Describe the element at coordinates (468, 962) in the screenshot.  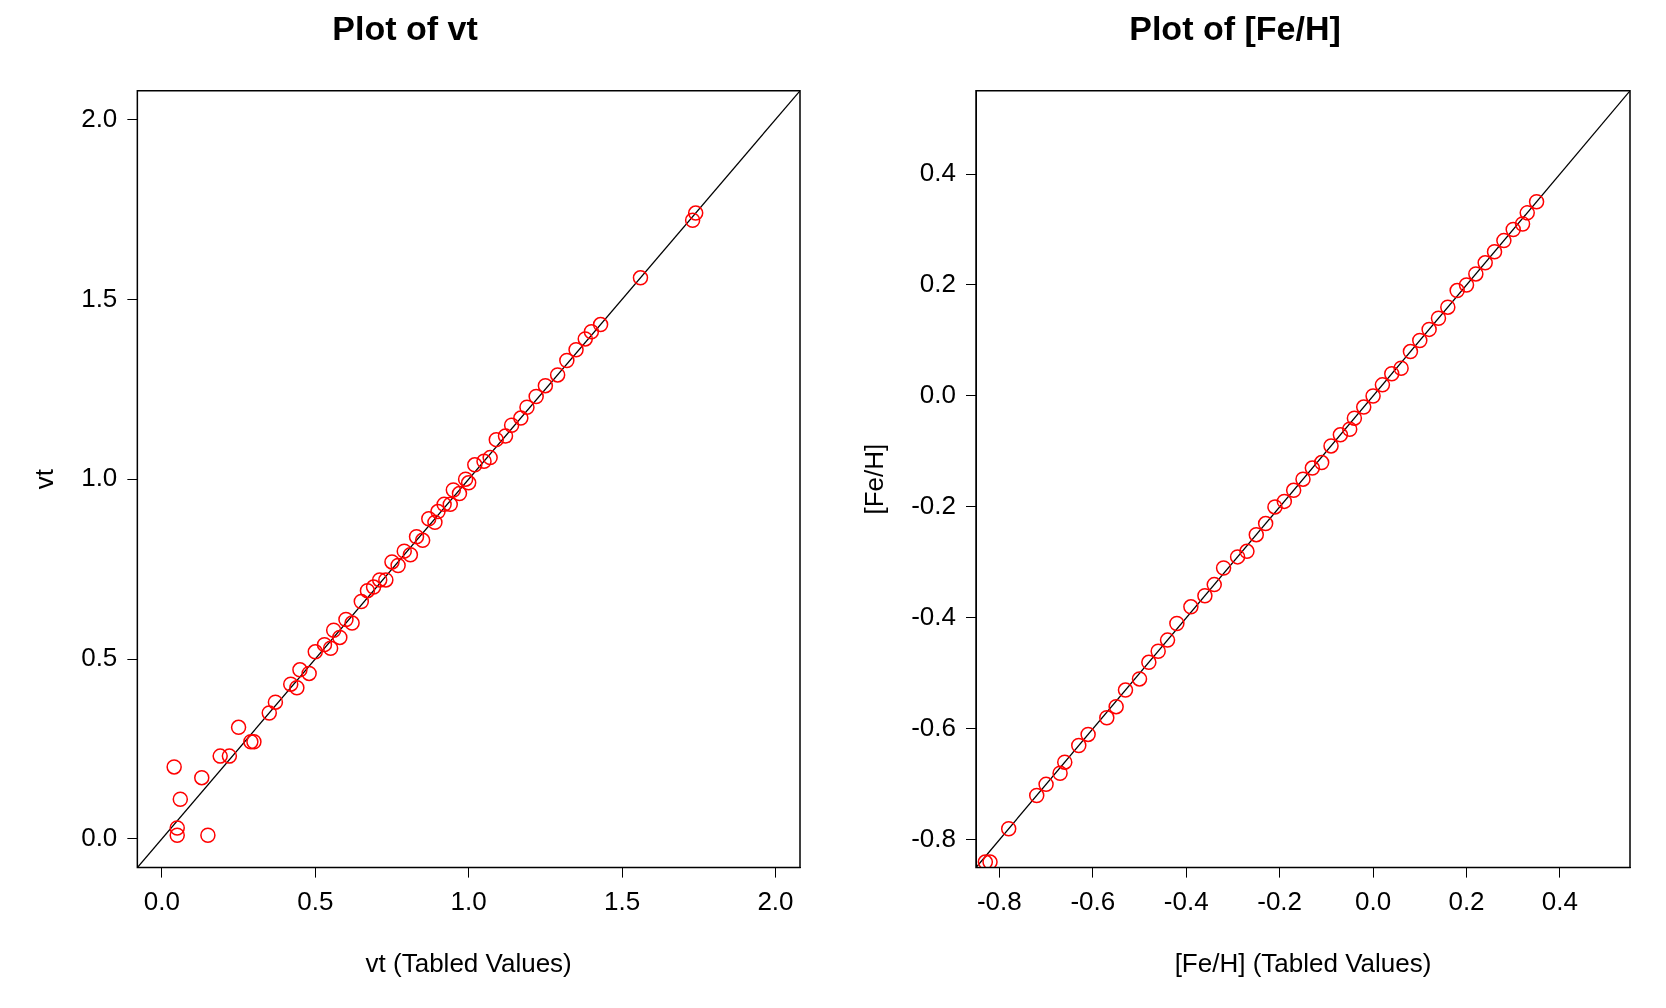
I see `x-axis-title: vt (Tabled Values)` at that location.